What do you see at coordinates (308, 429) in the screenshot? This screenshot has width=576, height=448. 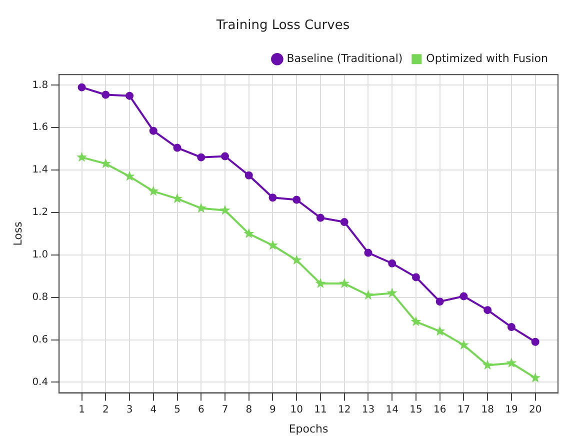 I see `x-axis-title: Epochs` at bounding box center [308, 429].